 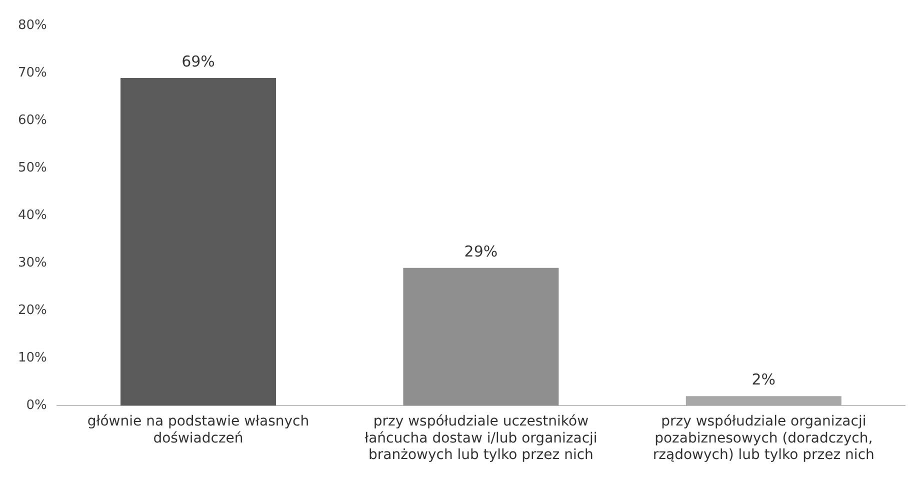 What do you see at coordinates (763, 439) in the screenshot?
I see `x-tick-label: przy współudziale organizacji pozabiznesowych (doradczych, rządowych) lub tylko przez nich` at bounding box center [763, 439].